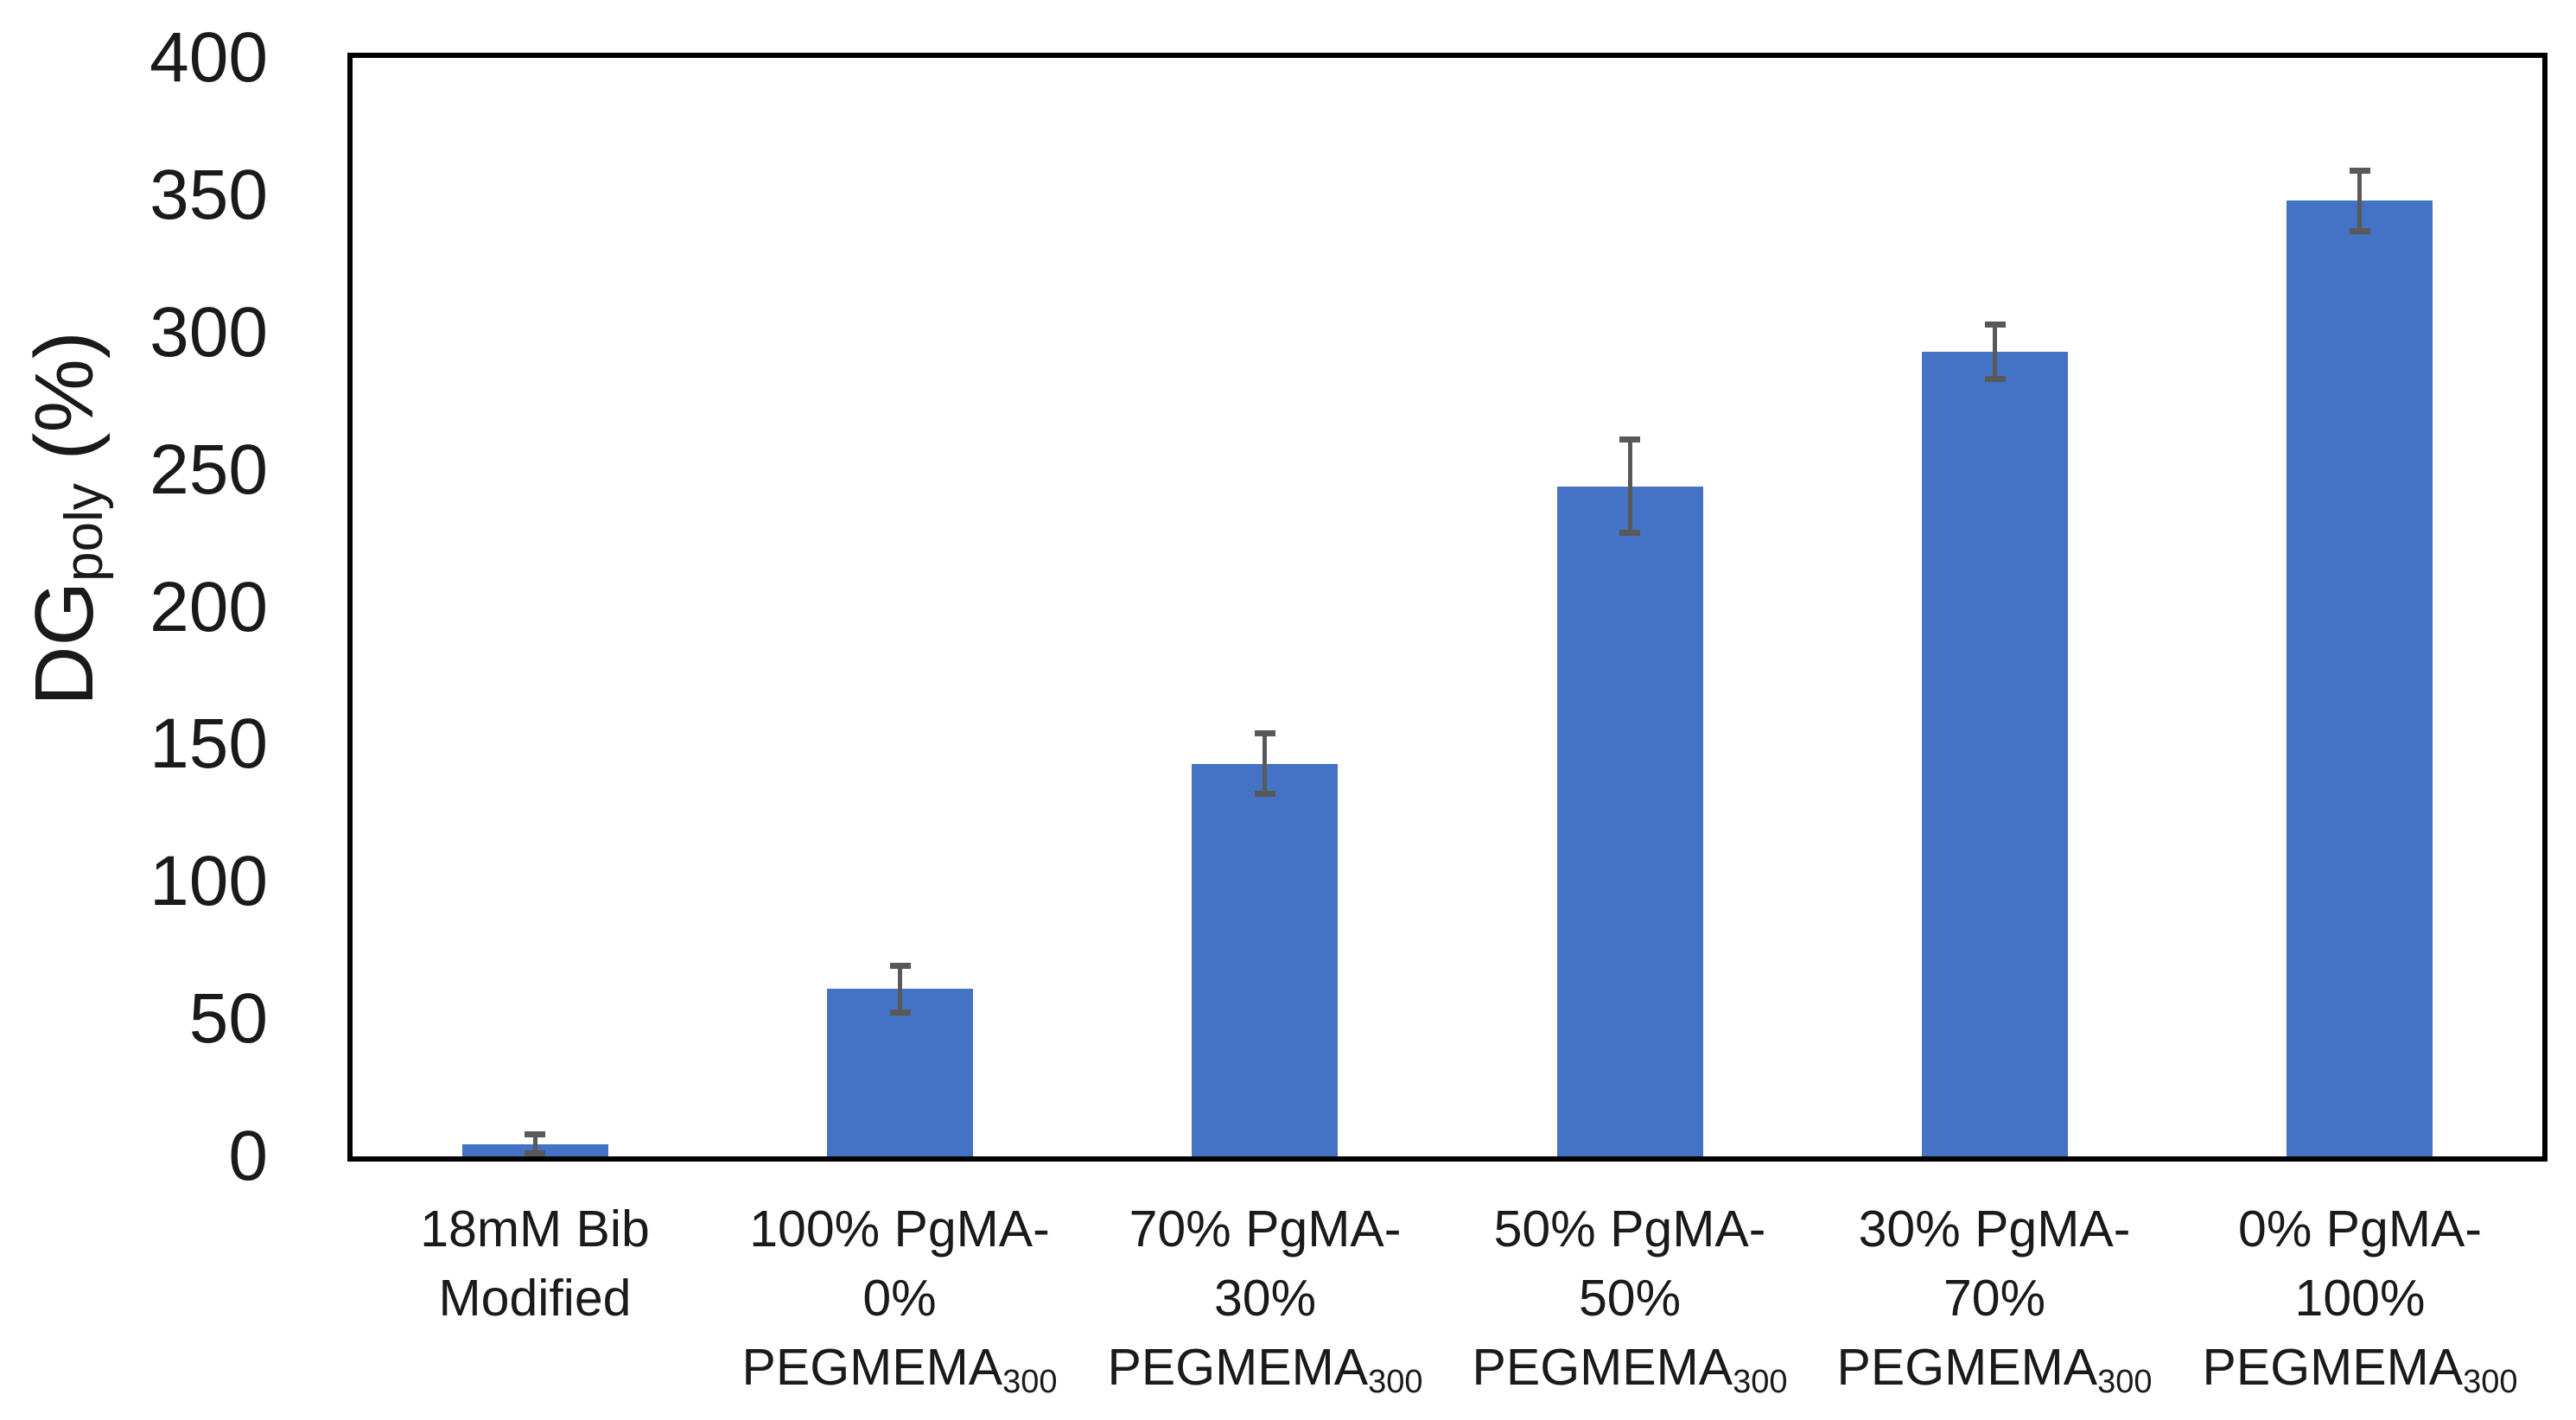 The width and height of the screenshot is (2576, 1420). I want to click on x-category-label-line: 0%, so click(899, 1298).